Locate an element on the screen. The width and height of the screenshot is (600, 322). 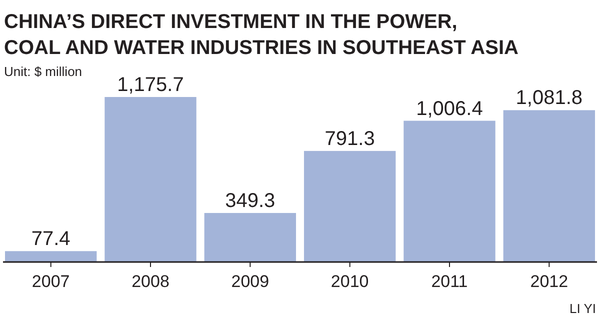
data-label: 349.3 is located at coordinates (250, 201).